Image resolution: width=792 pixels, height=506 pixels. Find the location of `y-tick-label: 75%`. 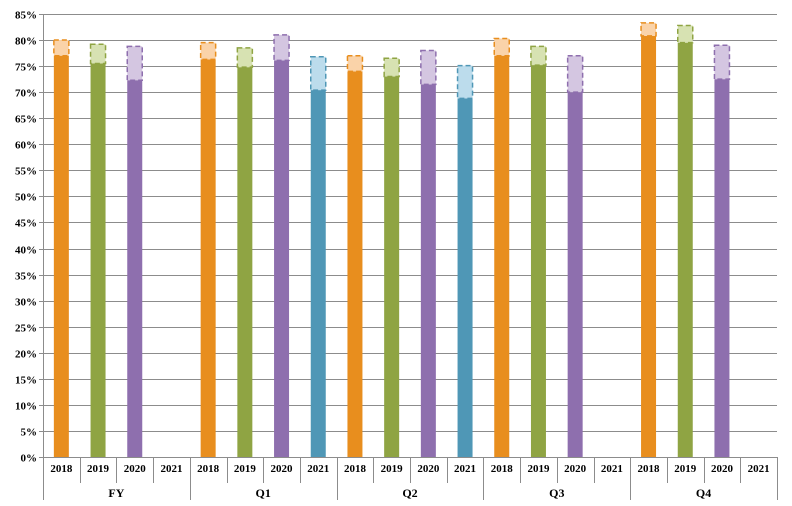

y-tick-label: 75% is located at coordinates (26, 68).